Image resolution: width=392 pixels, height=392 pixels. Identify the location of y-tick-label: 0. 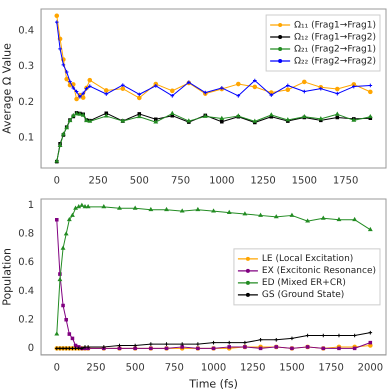
(31, 348).